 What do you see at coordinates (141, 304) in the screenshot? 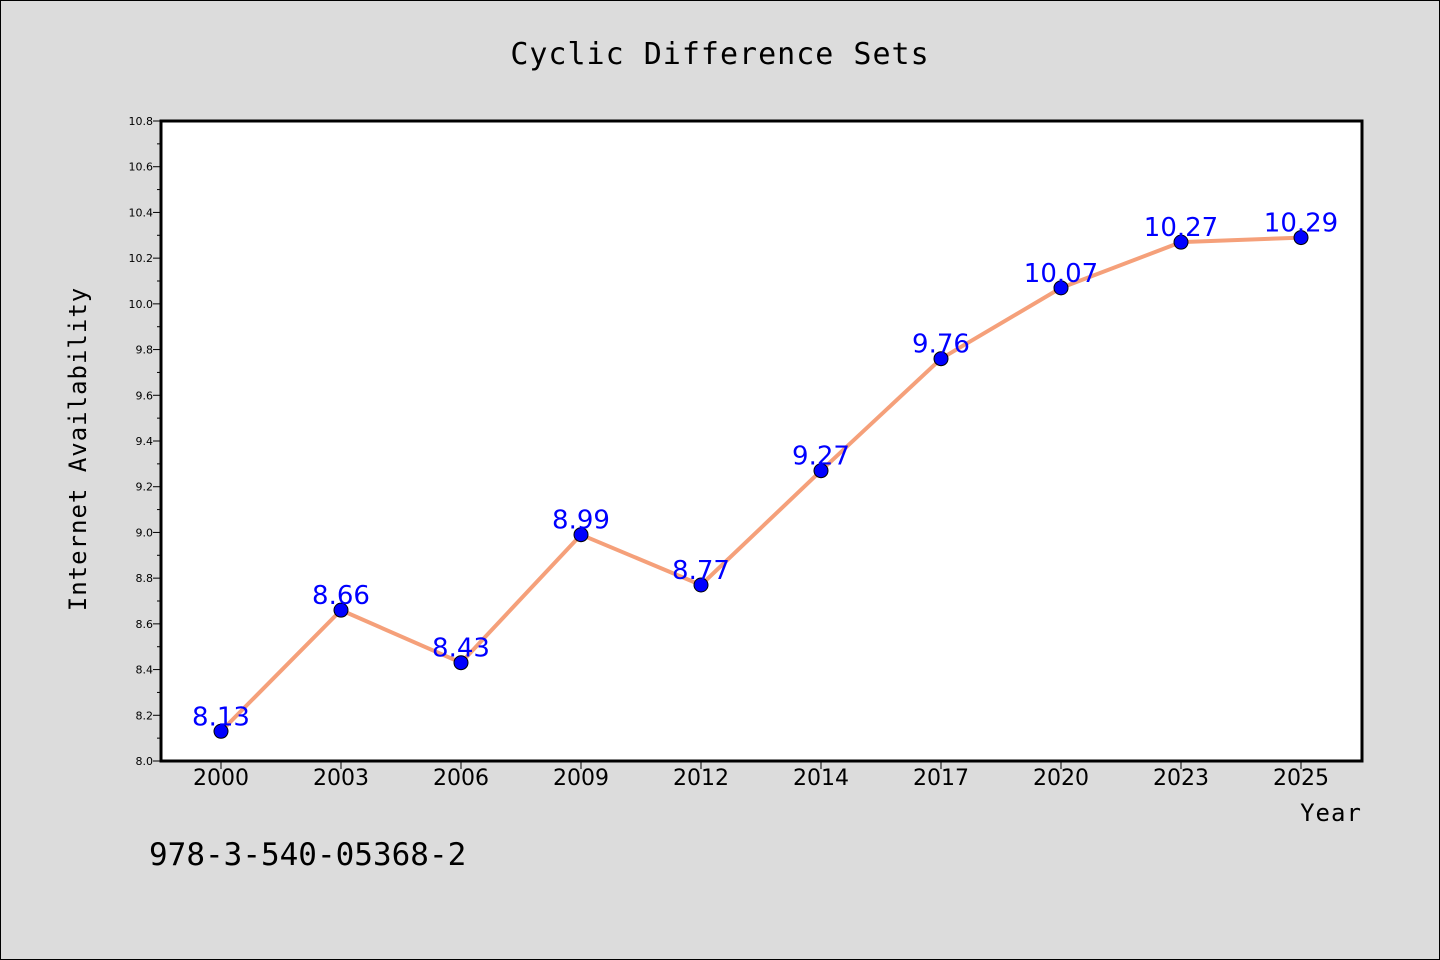
I see `y-tick-label: 10.0` at bounding box center [141, 304].